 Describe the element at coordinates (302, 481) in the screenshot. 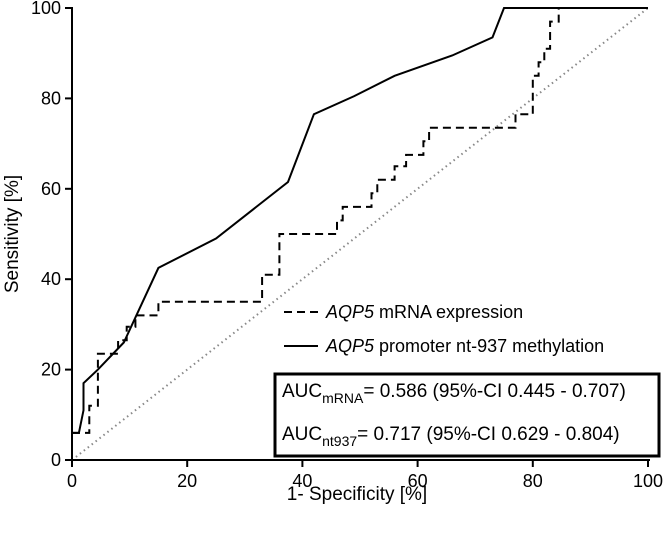

I see `x-tick-label: 40` at that location.